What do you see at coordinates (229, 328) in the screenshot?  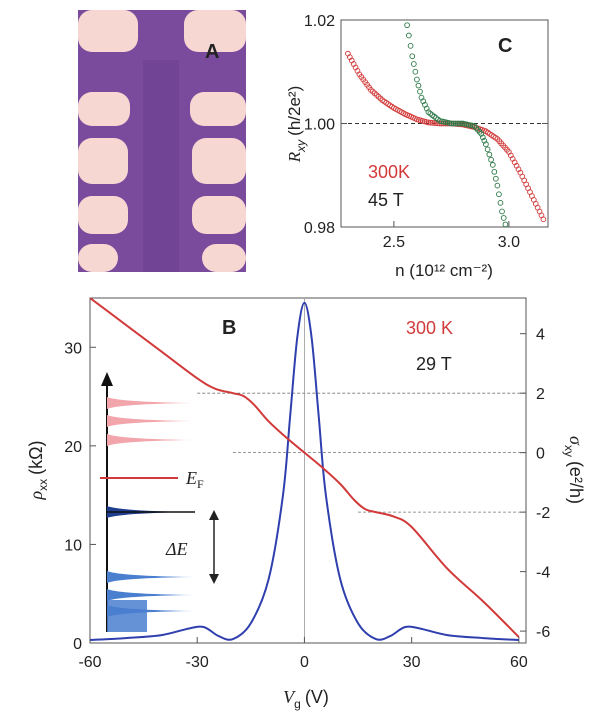 I see `panel-b-label: B` at bounding box center [229, 328].